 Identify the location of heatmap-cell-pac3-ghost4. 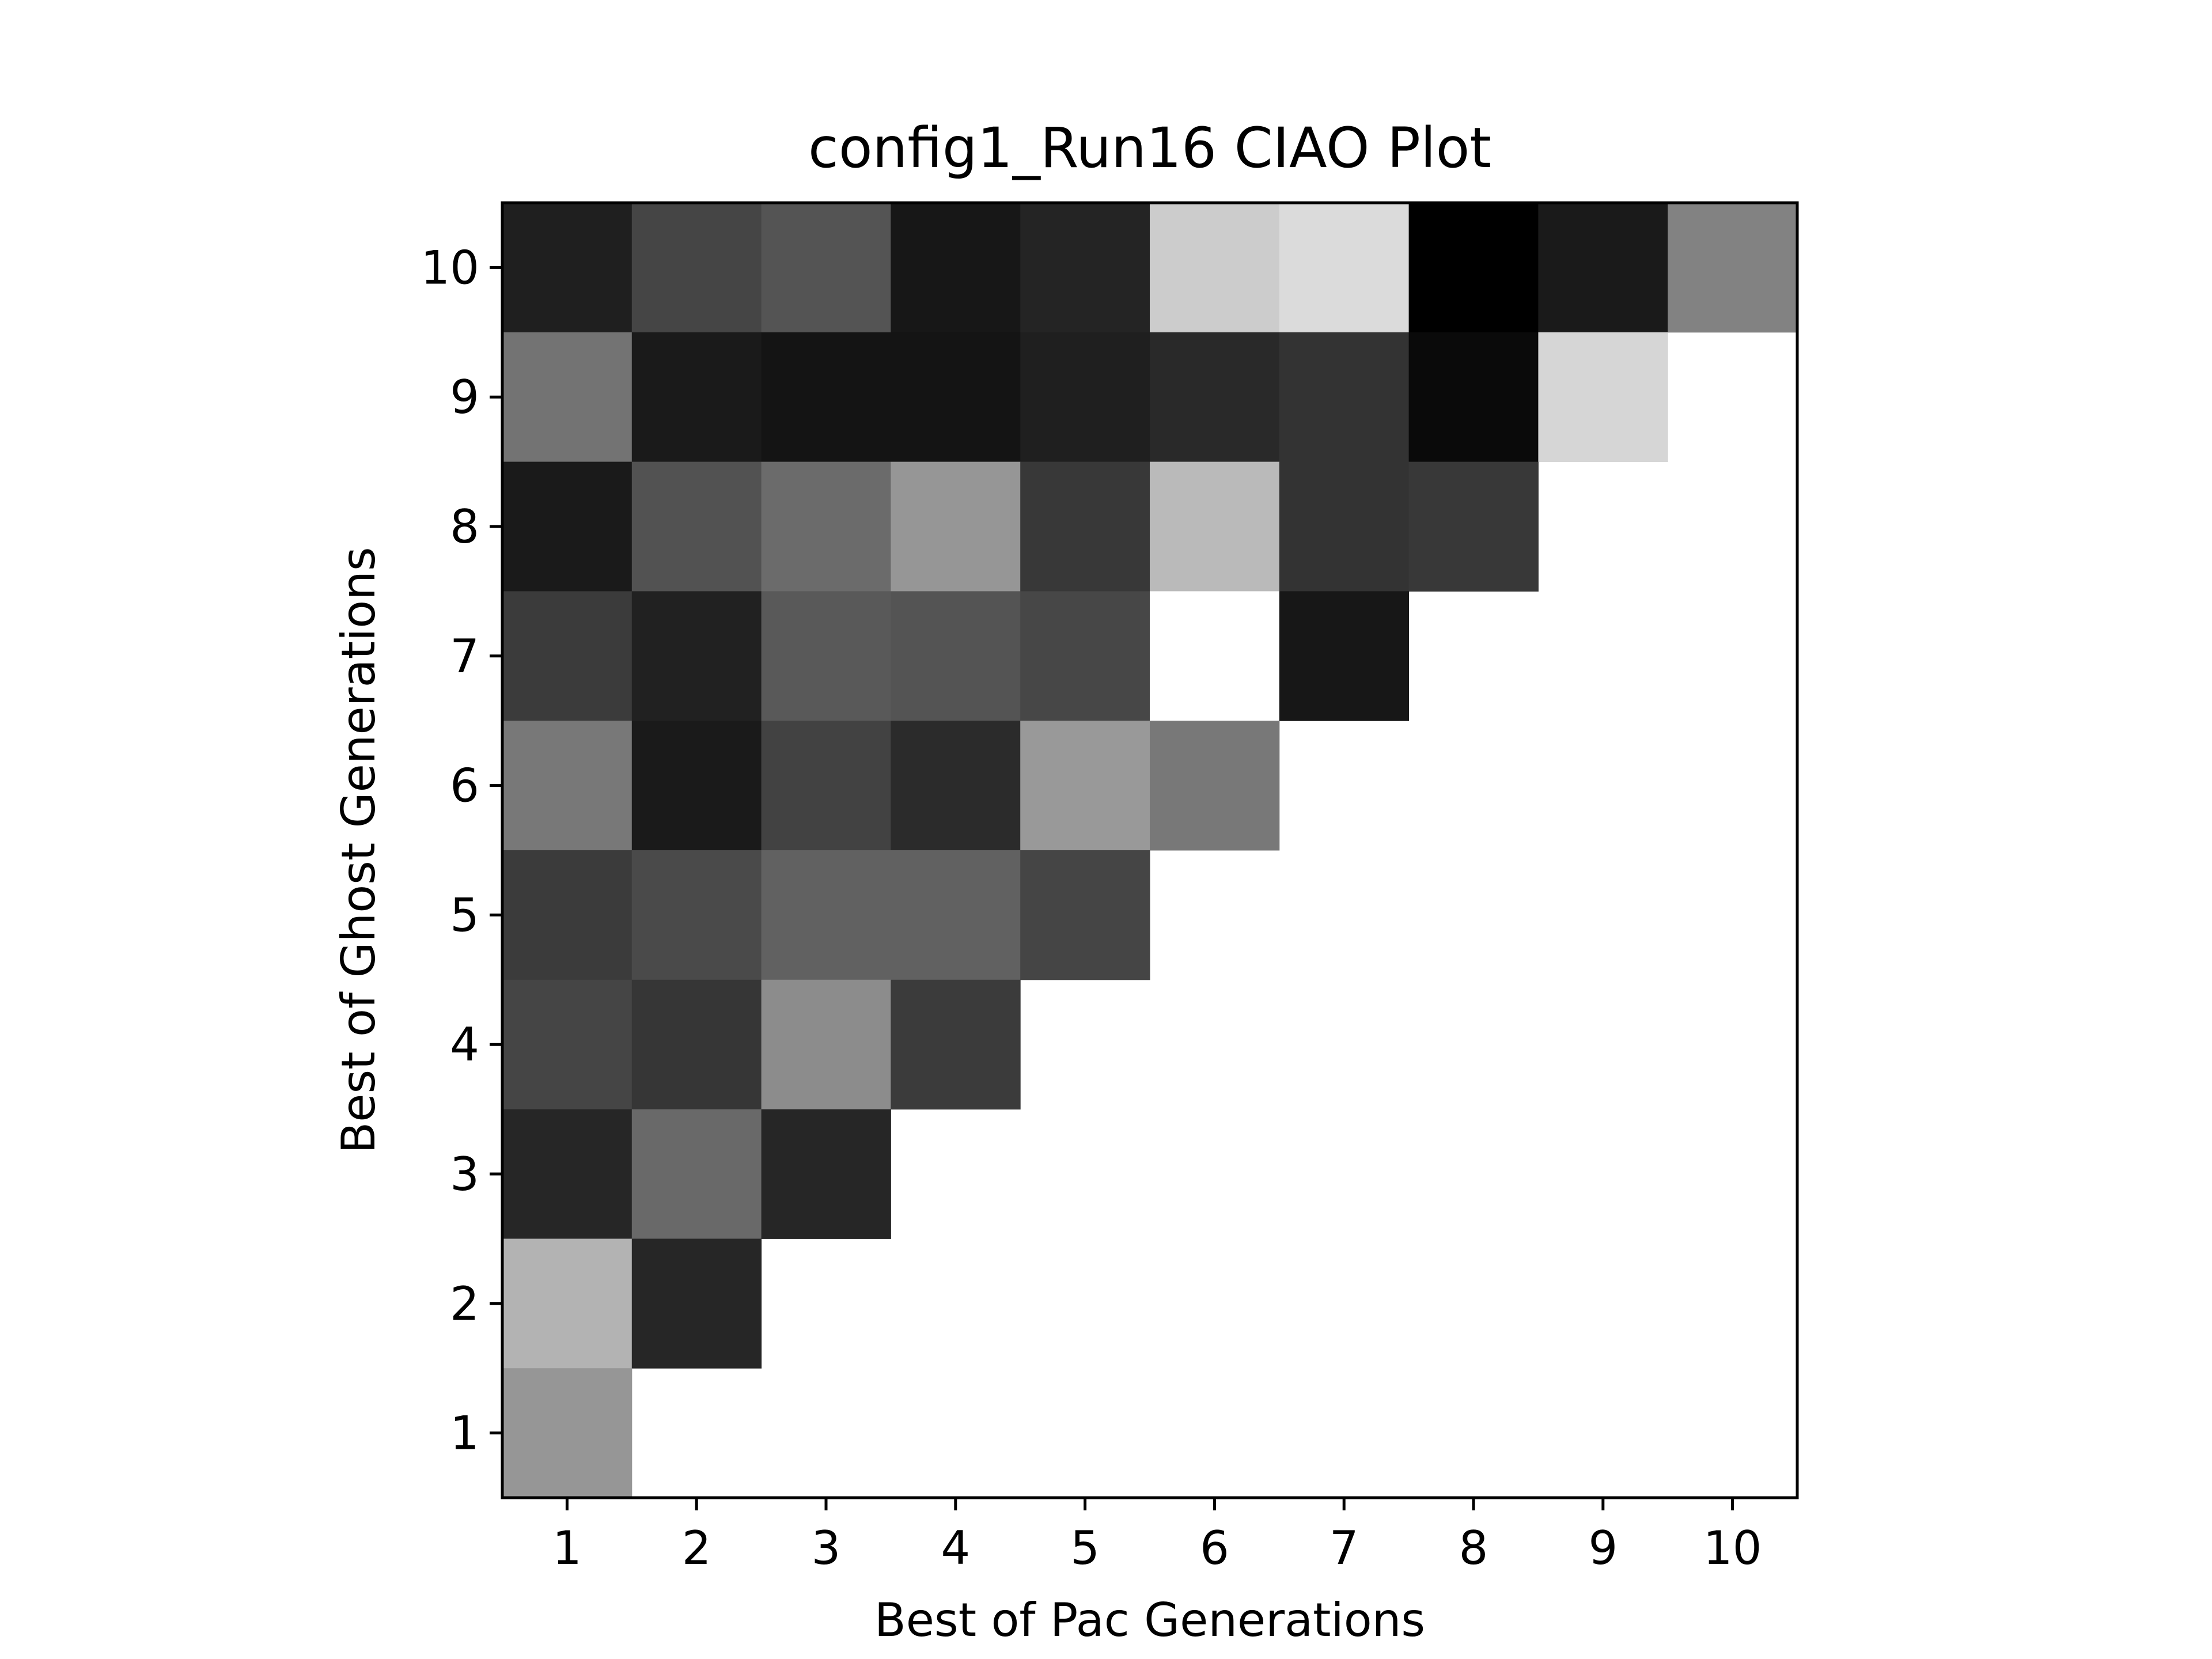
(826, 1044).